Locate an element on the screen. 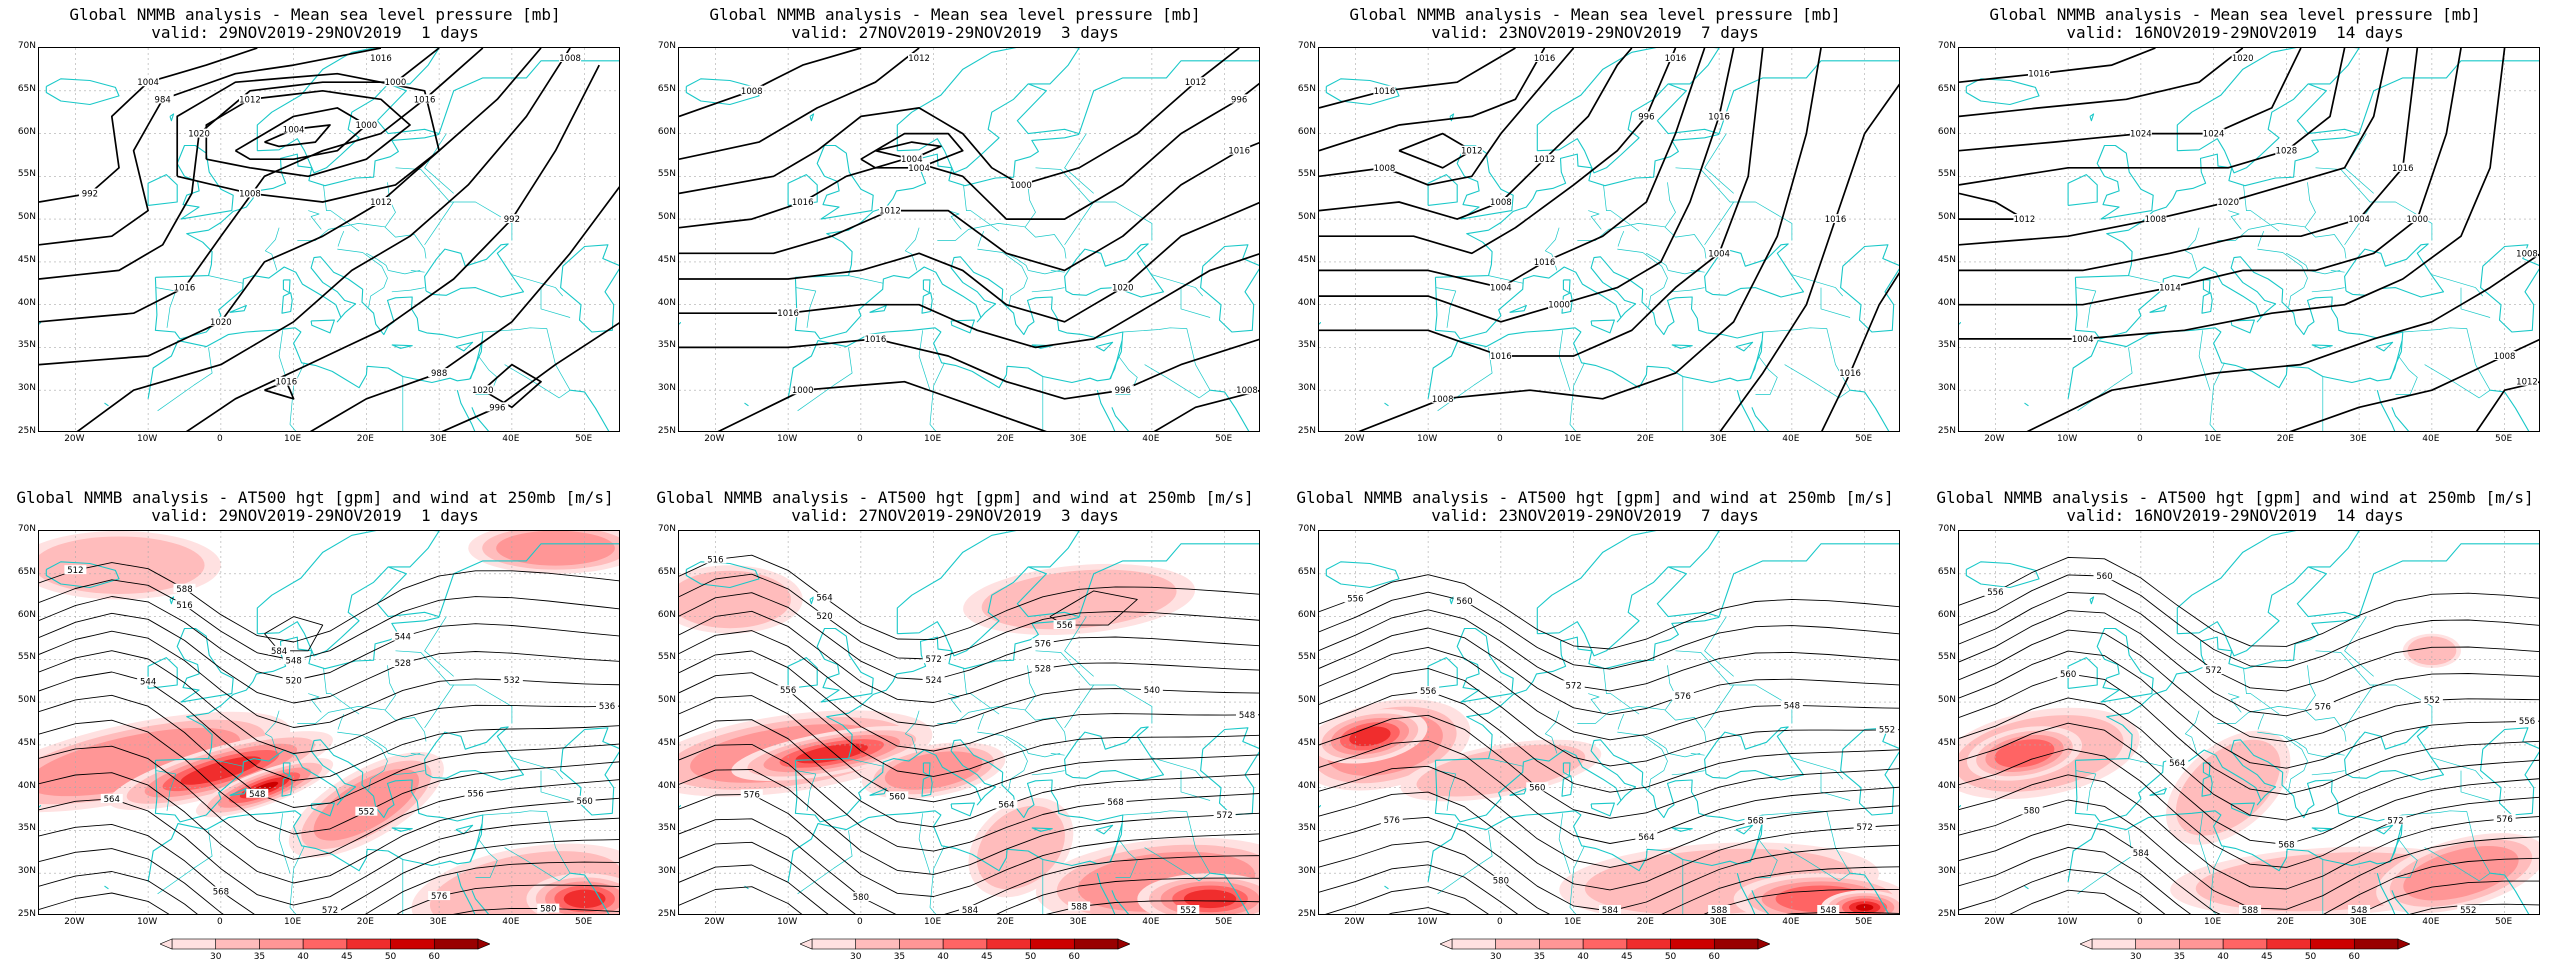 This screenshot has width=2560, height=963. contour-label: 580 is located at coordinates (1501, 882).